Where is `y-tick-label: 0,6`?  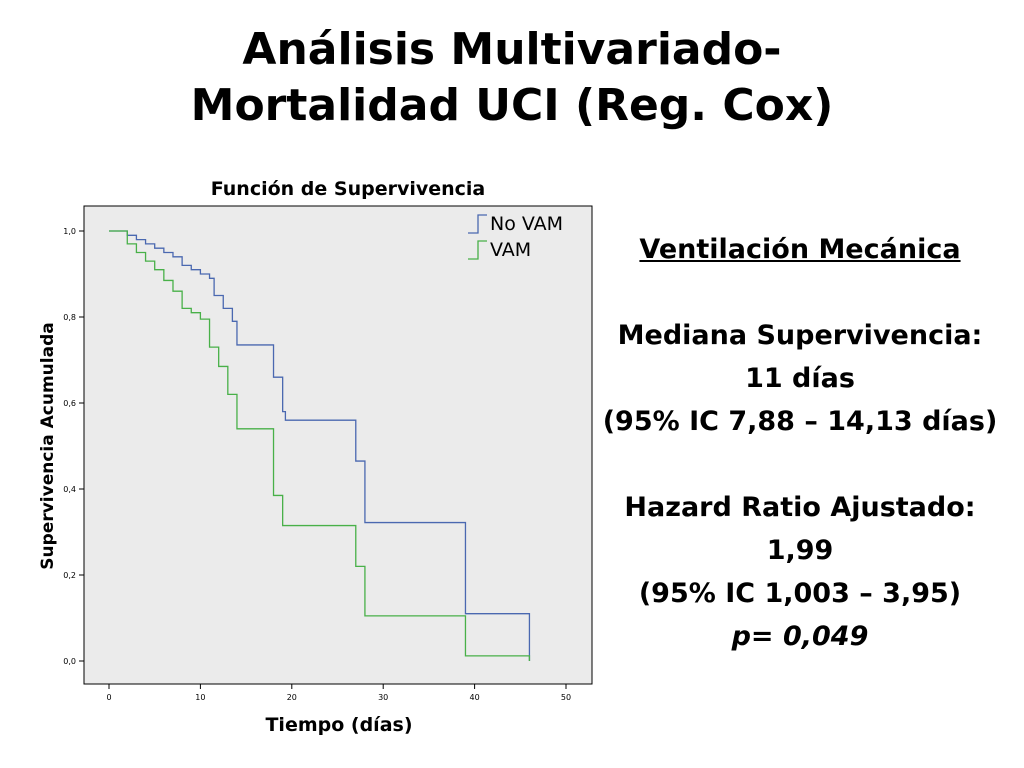 y-tick-label: 0,6 is located at coordinates (69, 403).